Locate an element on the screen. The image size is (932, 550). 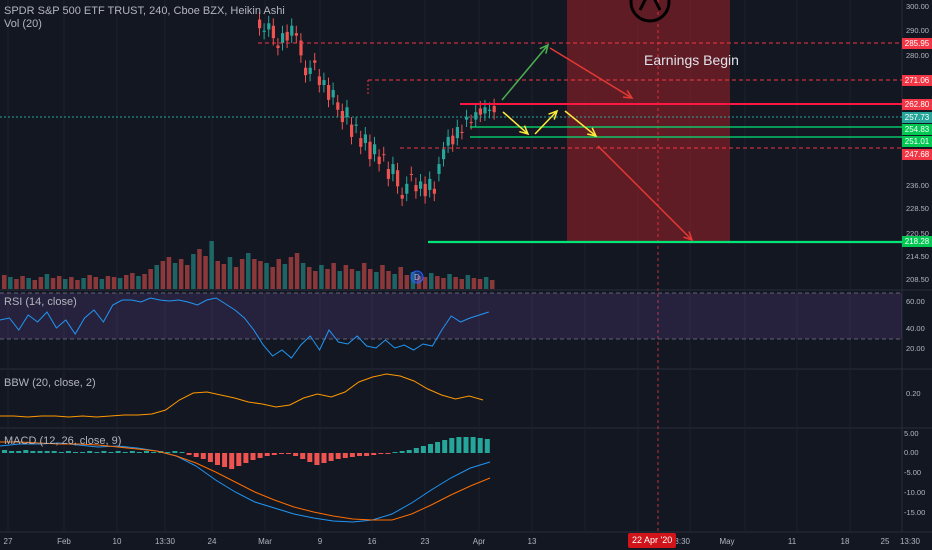
price-tag-247: 247.68 is located at coordinates (917, 154).